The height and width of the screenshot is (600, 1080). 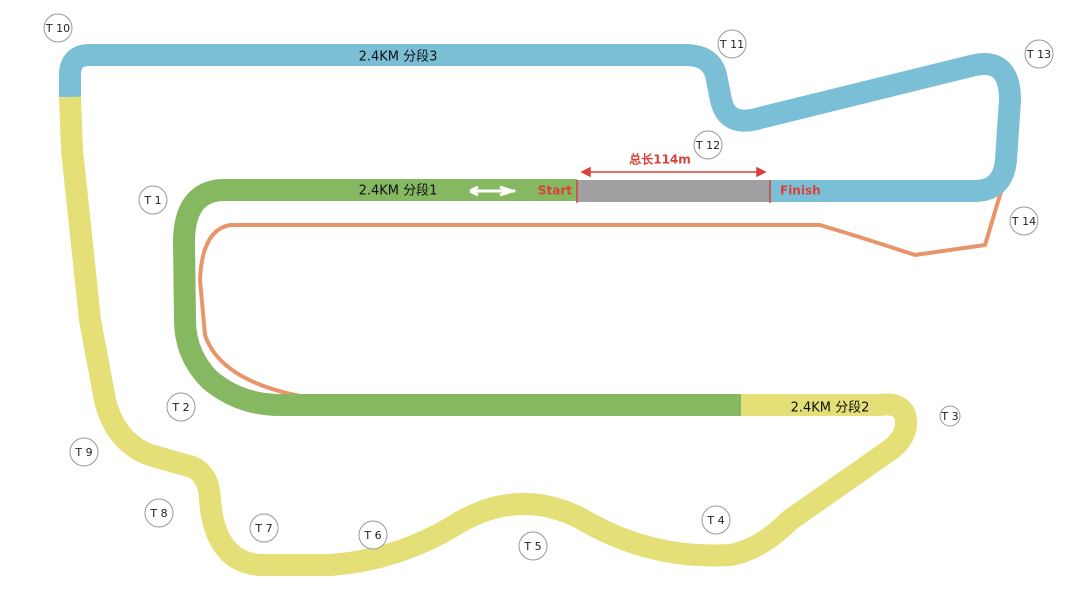 I want to click on turn-label: T 10, so click(x=57, y=28).